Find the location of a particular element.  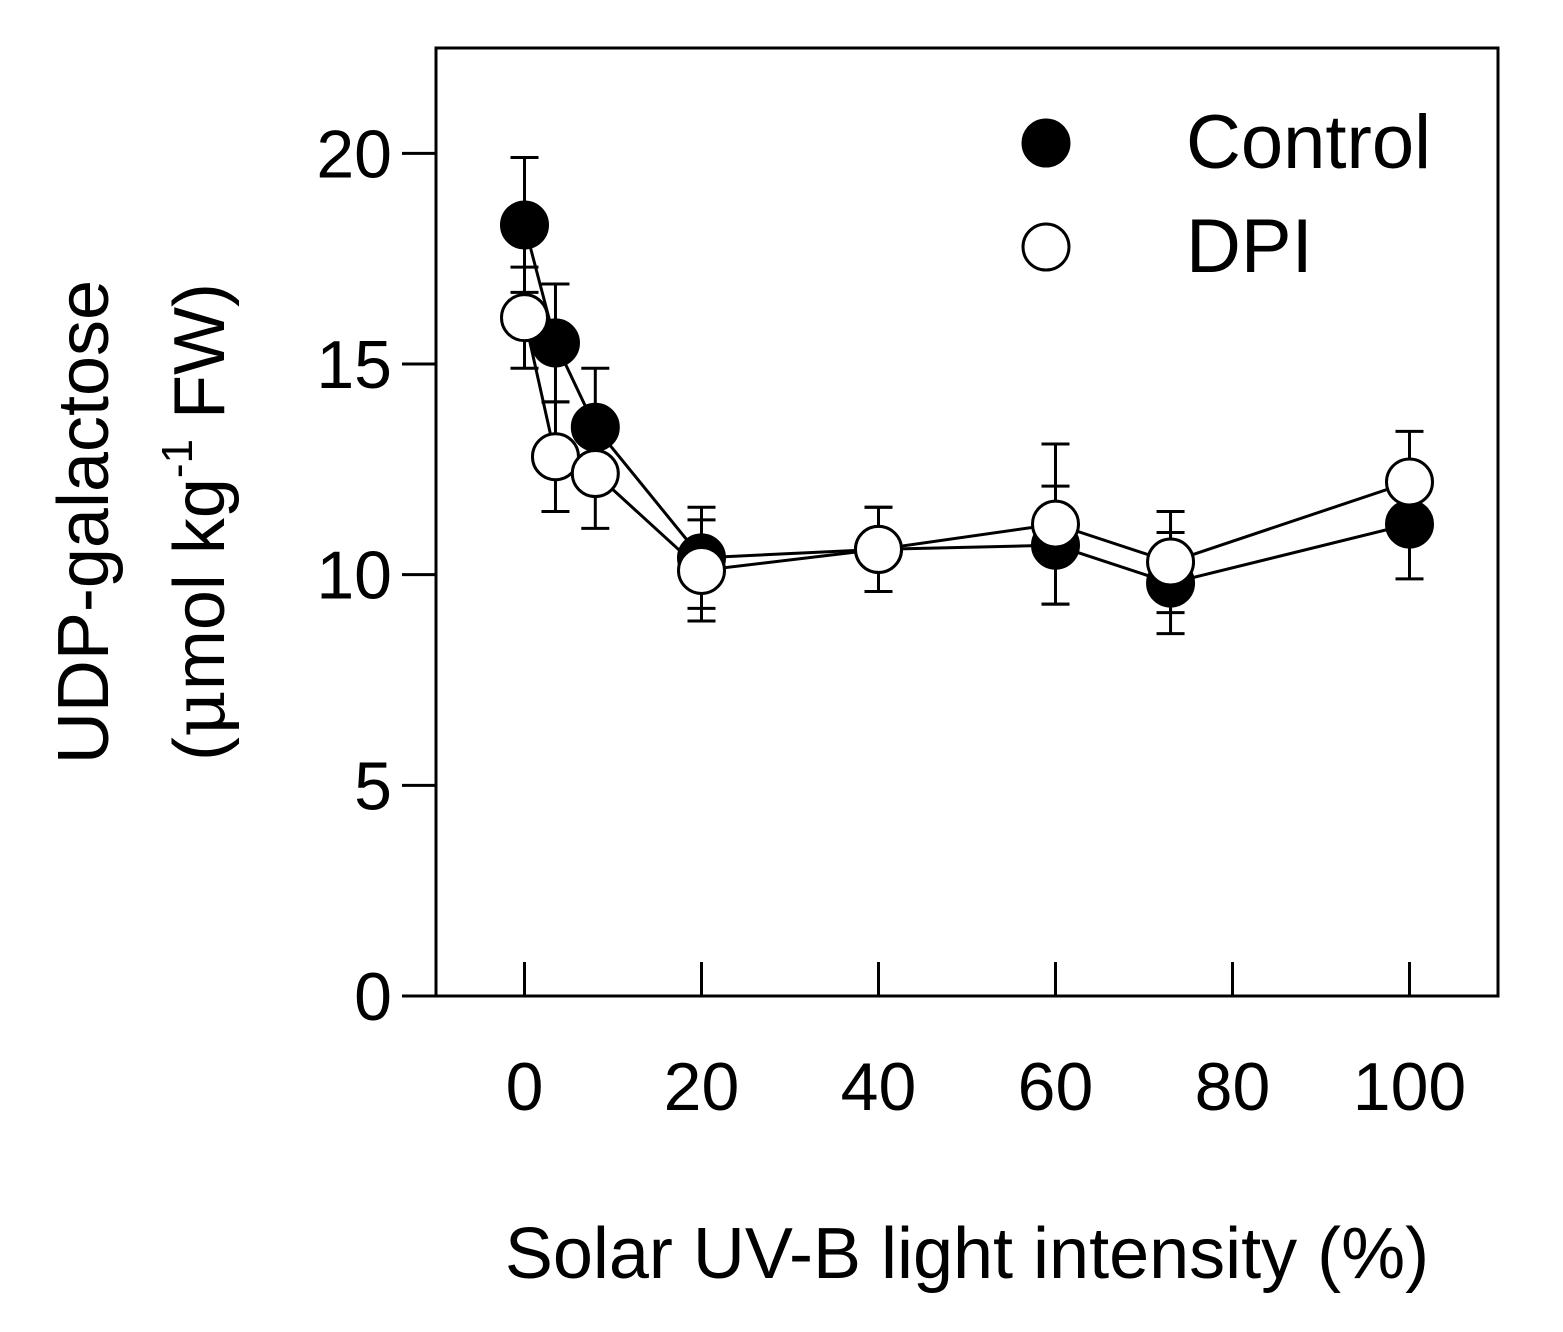

legend: Control DPI is located at coordinates (1226, 194).